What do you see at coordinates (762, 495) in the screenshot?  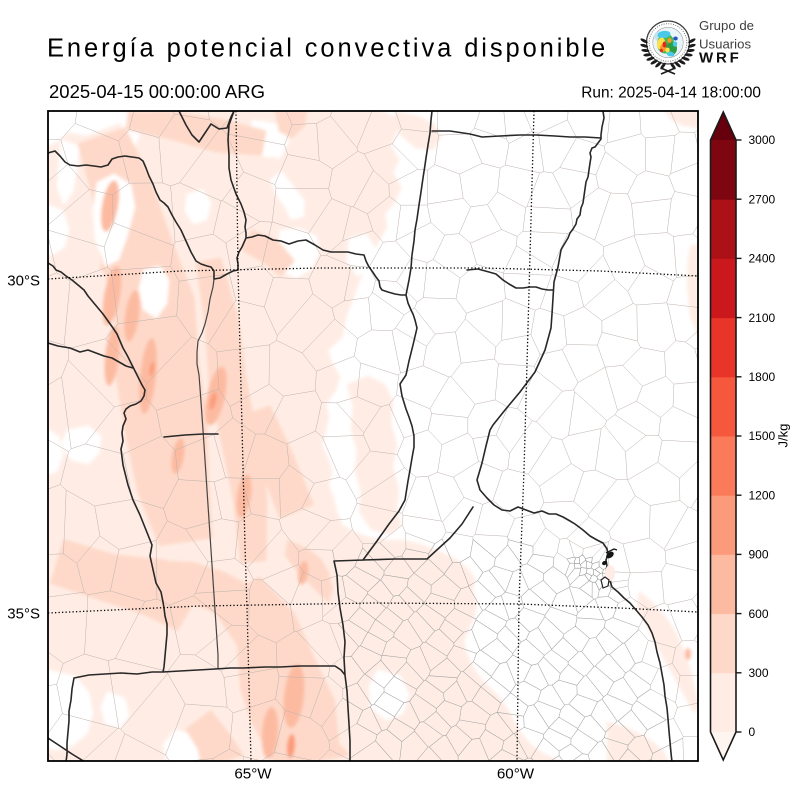 I see `svg-text: 1200` at bounding box center [762, 495].